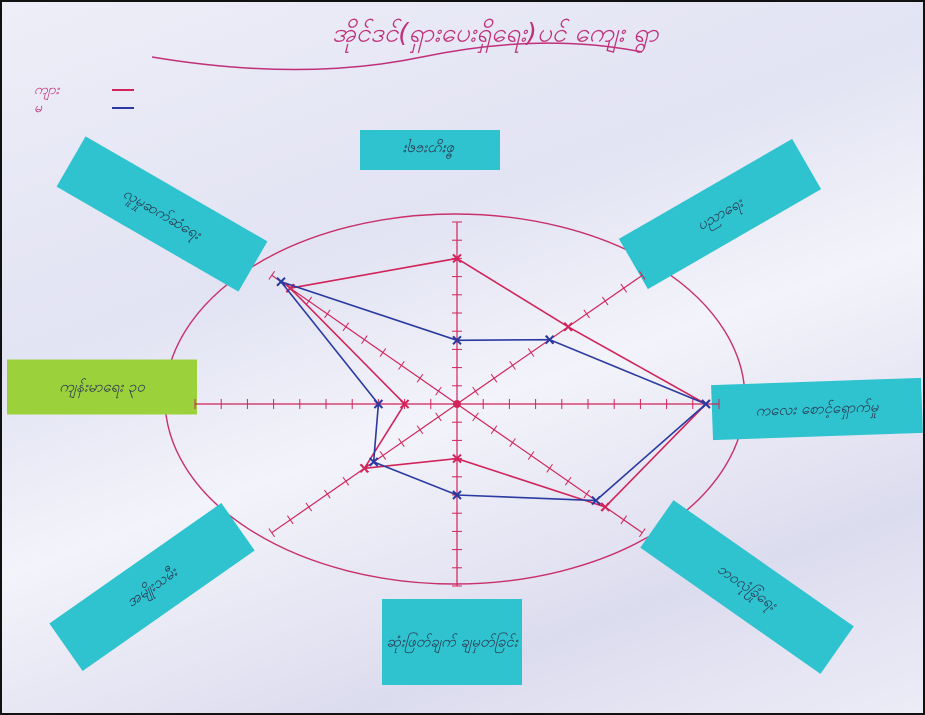 The width and height of the screenshot is (925, 715). I want to click on category-card: လူမှုဆက်ဆံရေး, so click(162, 214).